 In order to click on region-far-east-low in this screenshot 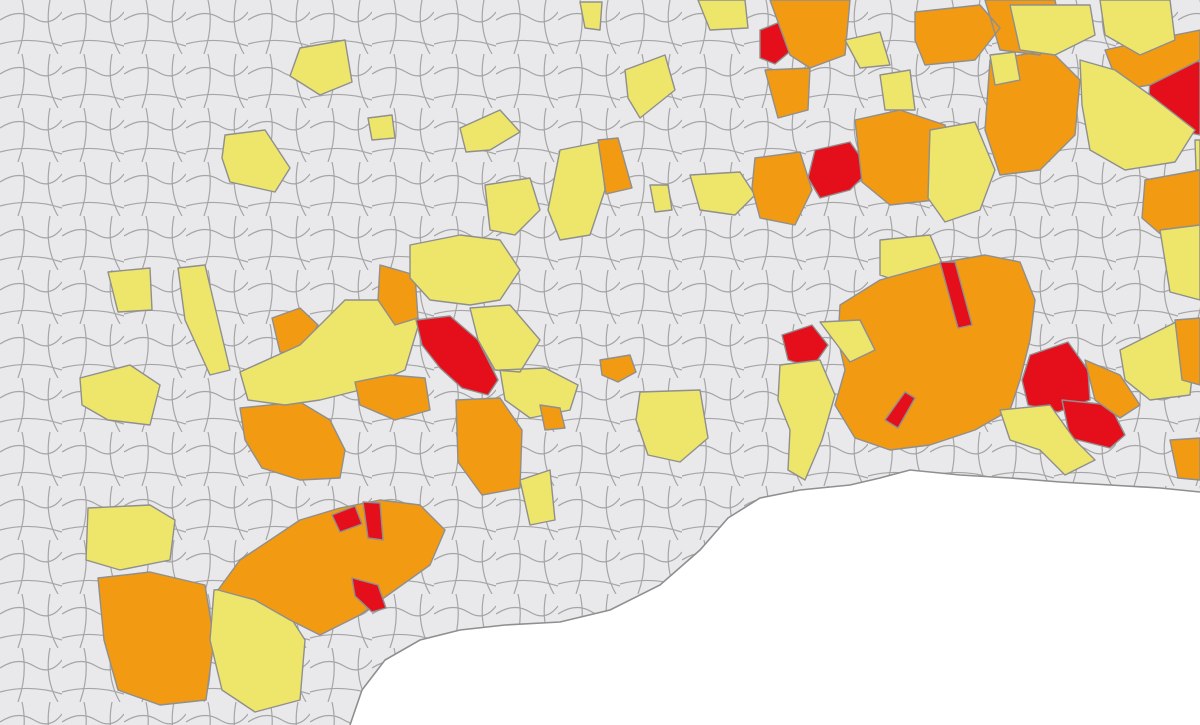, I will do `click(1197, 155)`.